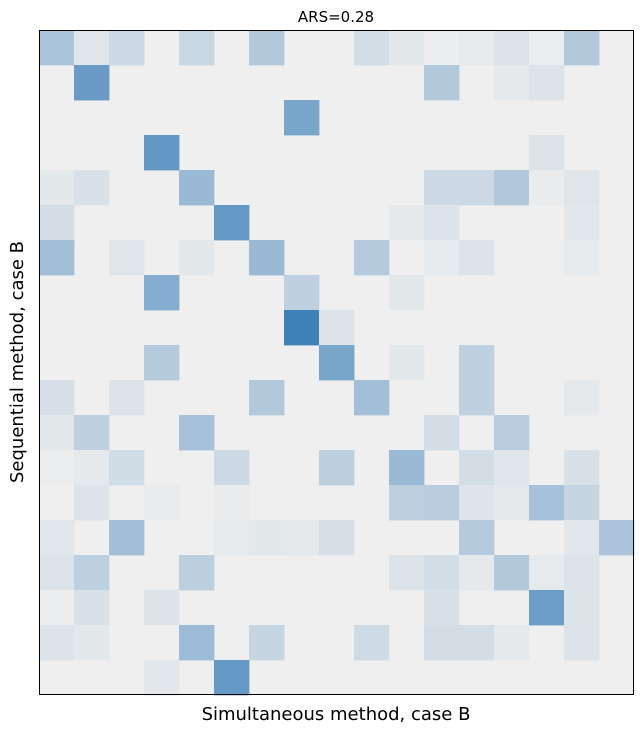 Image resolution: width=643 pixels, height=734 pixels. I want to click on x-axis-label: Simultaneous method, case B, so click(336, 714).